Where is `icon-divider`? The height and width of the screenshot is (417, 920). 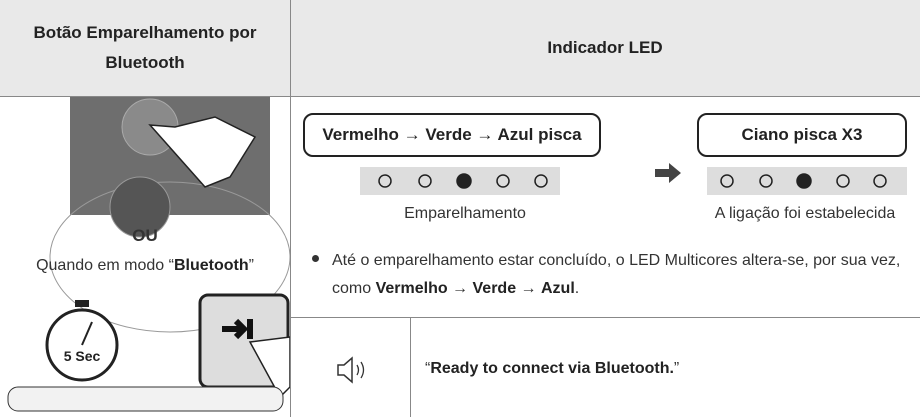 icon-divider is located at coordinates (410, 367).